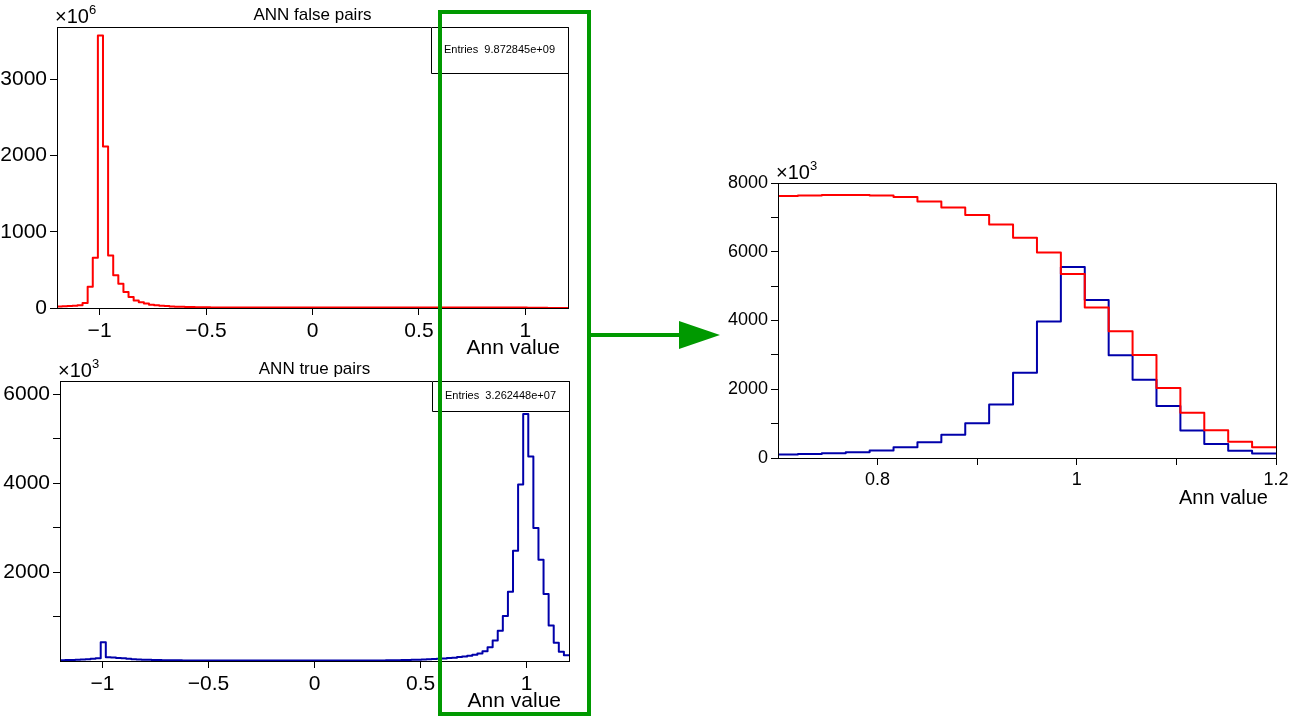 The height and width of the screenshot is (718, 1311). Describe the element at coordinates (878, 478) in the screenshot. I see `x-tick-label: 0.8` at that location.